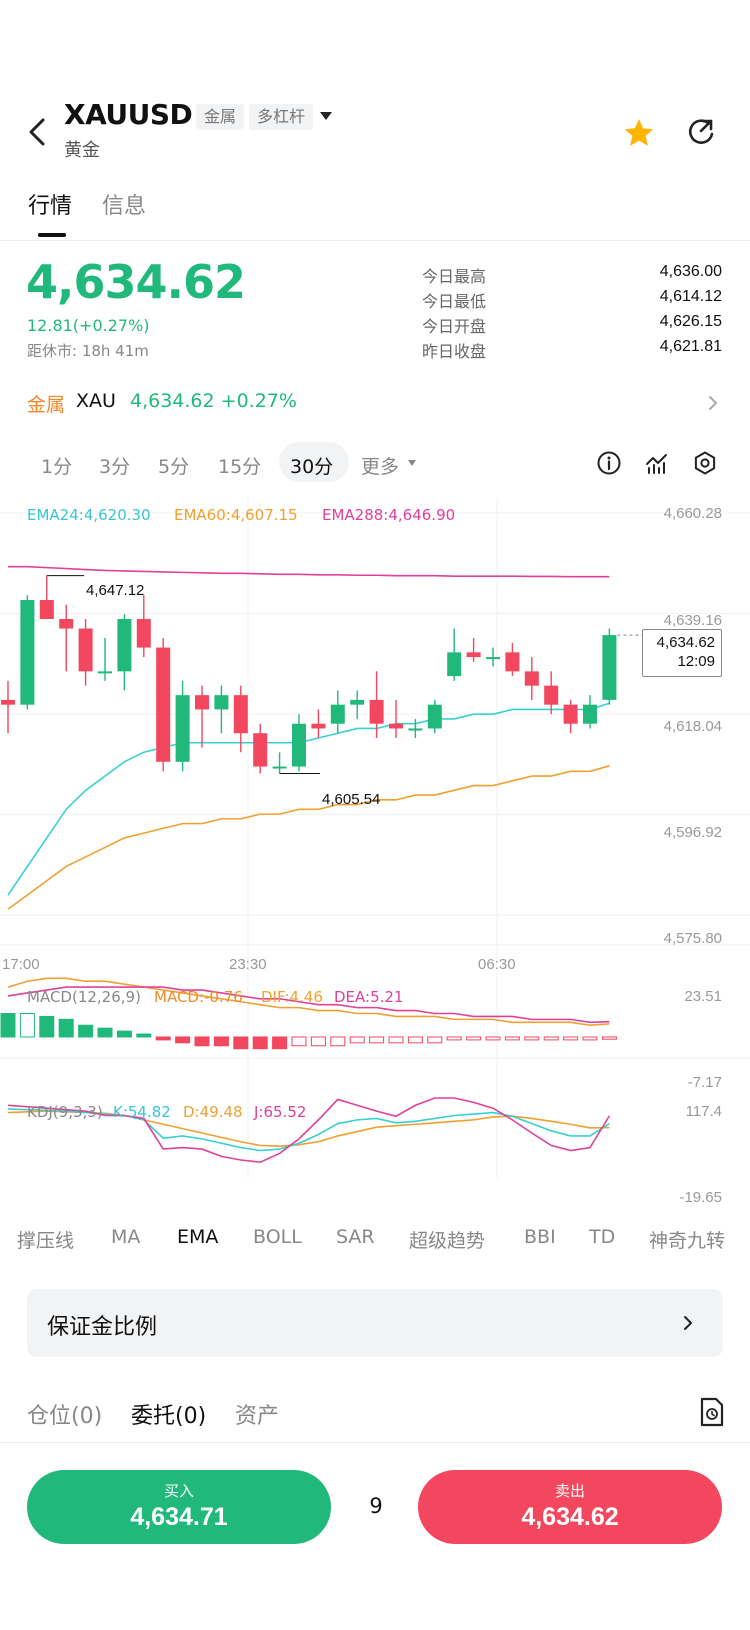 Image resolution: width=750 pixels, height=1630 pixels. I want to click on indicator-chart-icon, so click(657, 463).